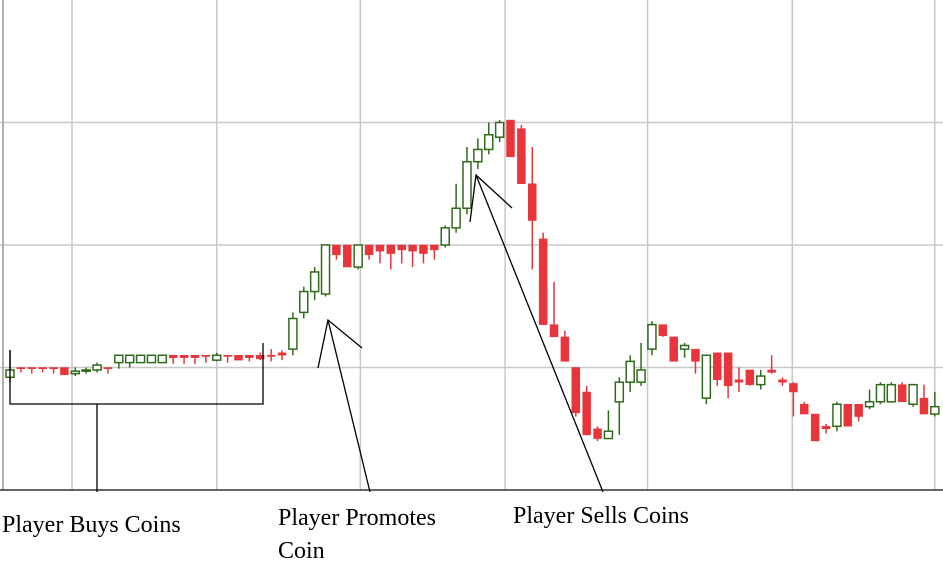 The image size is (943, 575). What do you see at coordinates (301, 551) in the screenshot?
I see `annotation: Coin` at bounding box center [301, 551].